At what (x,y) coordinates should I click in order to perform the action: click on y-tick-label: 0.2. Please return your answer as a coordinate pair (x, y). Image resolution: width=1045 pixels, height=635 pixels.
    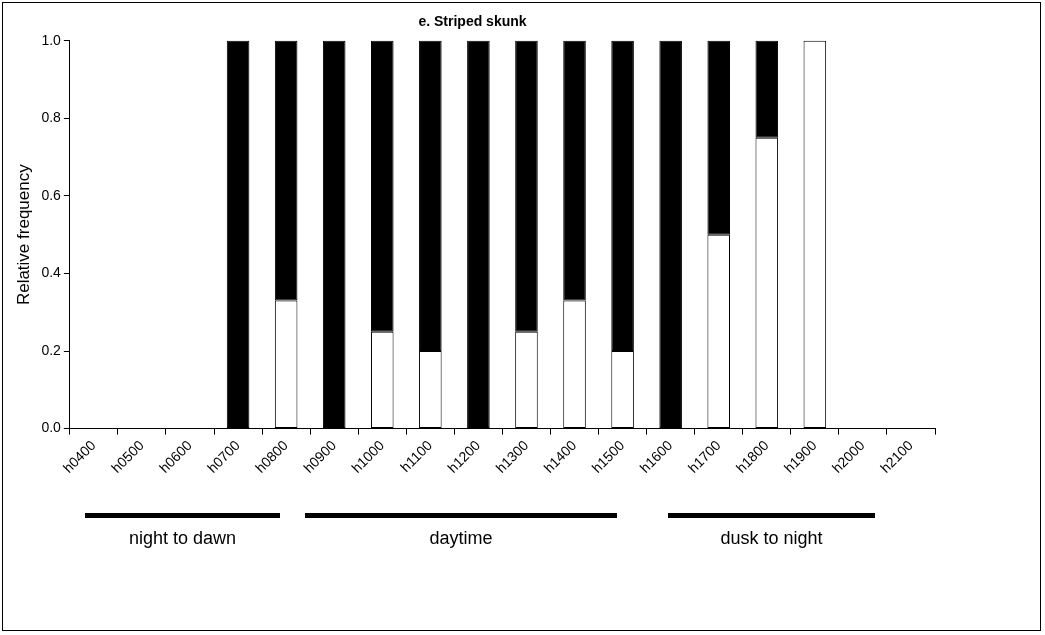
    Looking at the image, I should click on (51, 349).